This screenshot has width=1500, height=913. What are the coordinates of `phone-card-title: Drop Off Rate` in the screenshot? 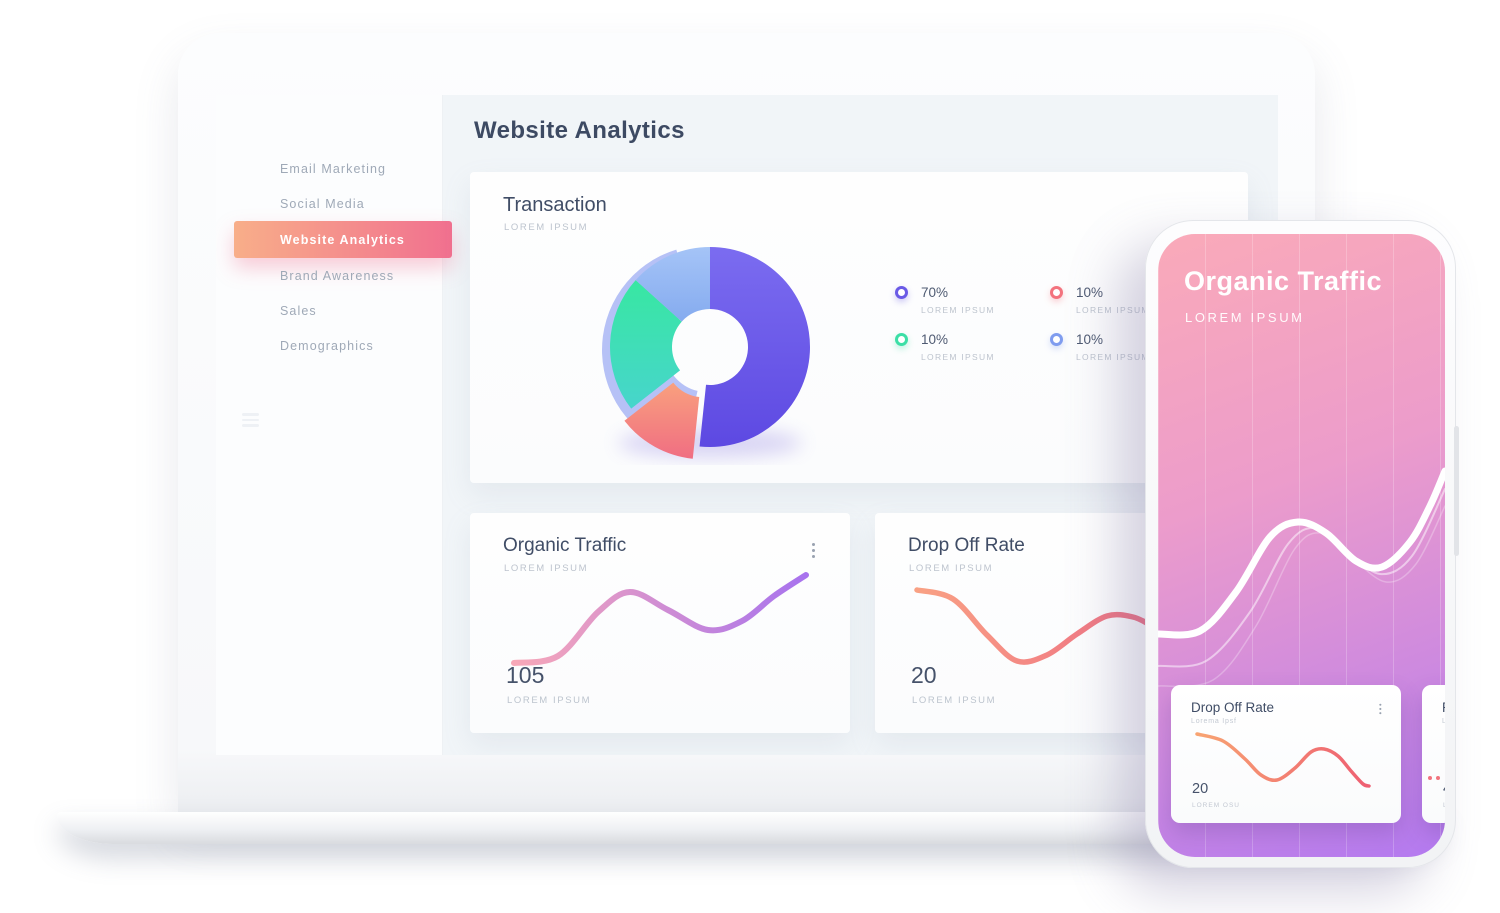 It's located at (1233, 707).